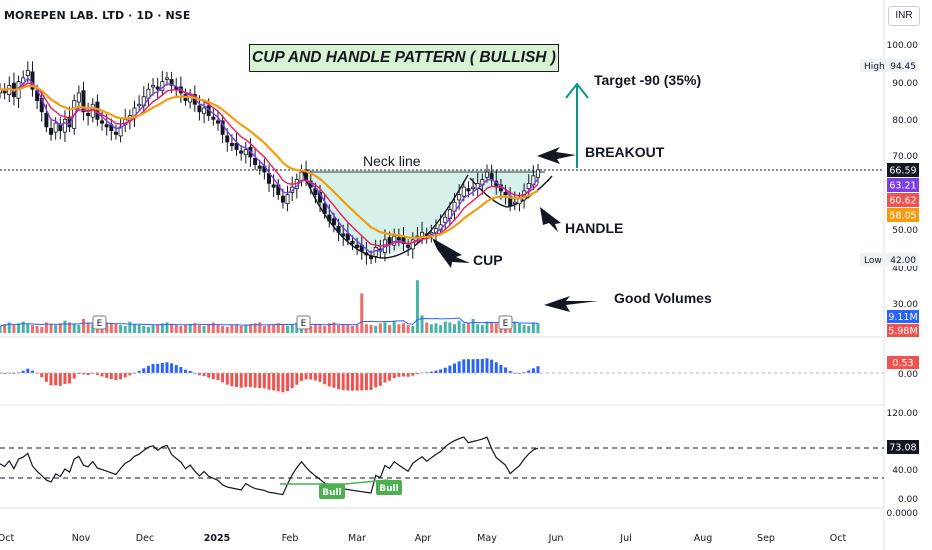  Describe the element at coordinates (373, 487) in the screenshot. I see `bull-label: Bull` at that location.